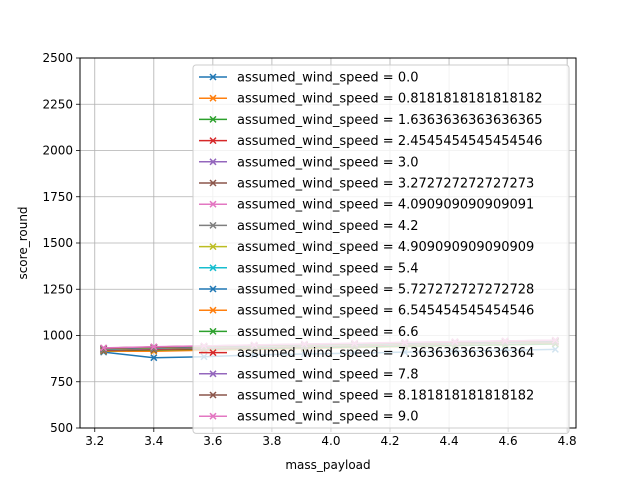 This screenshot has width=640, height=480. I want to click on legend-label: assumed_wind_speed = 4.090909090909091, so click(385, 205).